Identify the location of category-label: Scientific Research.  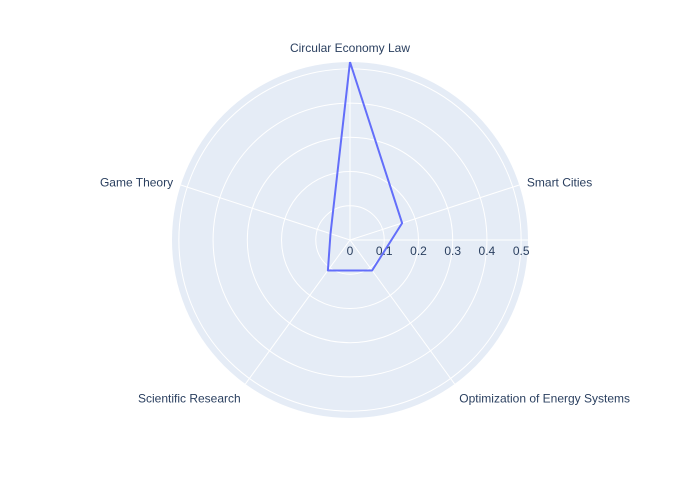
(189, 399).